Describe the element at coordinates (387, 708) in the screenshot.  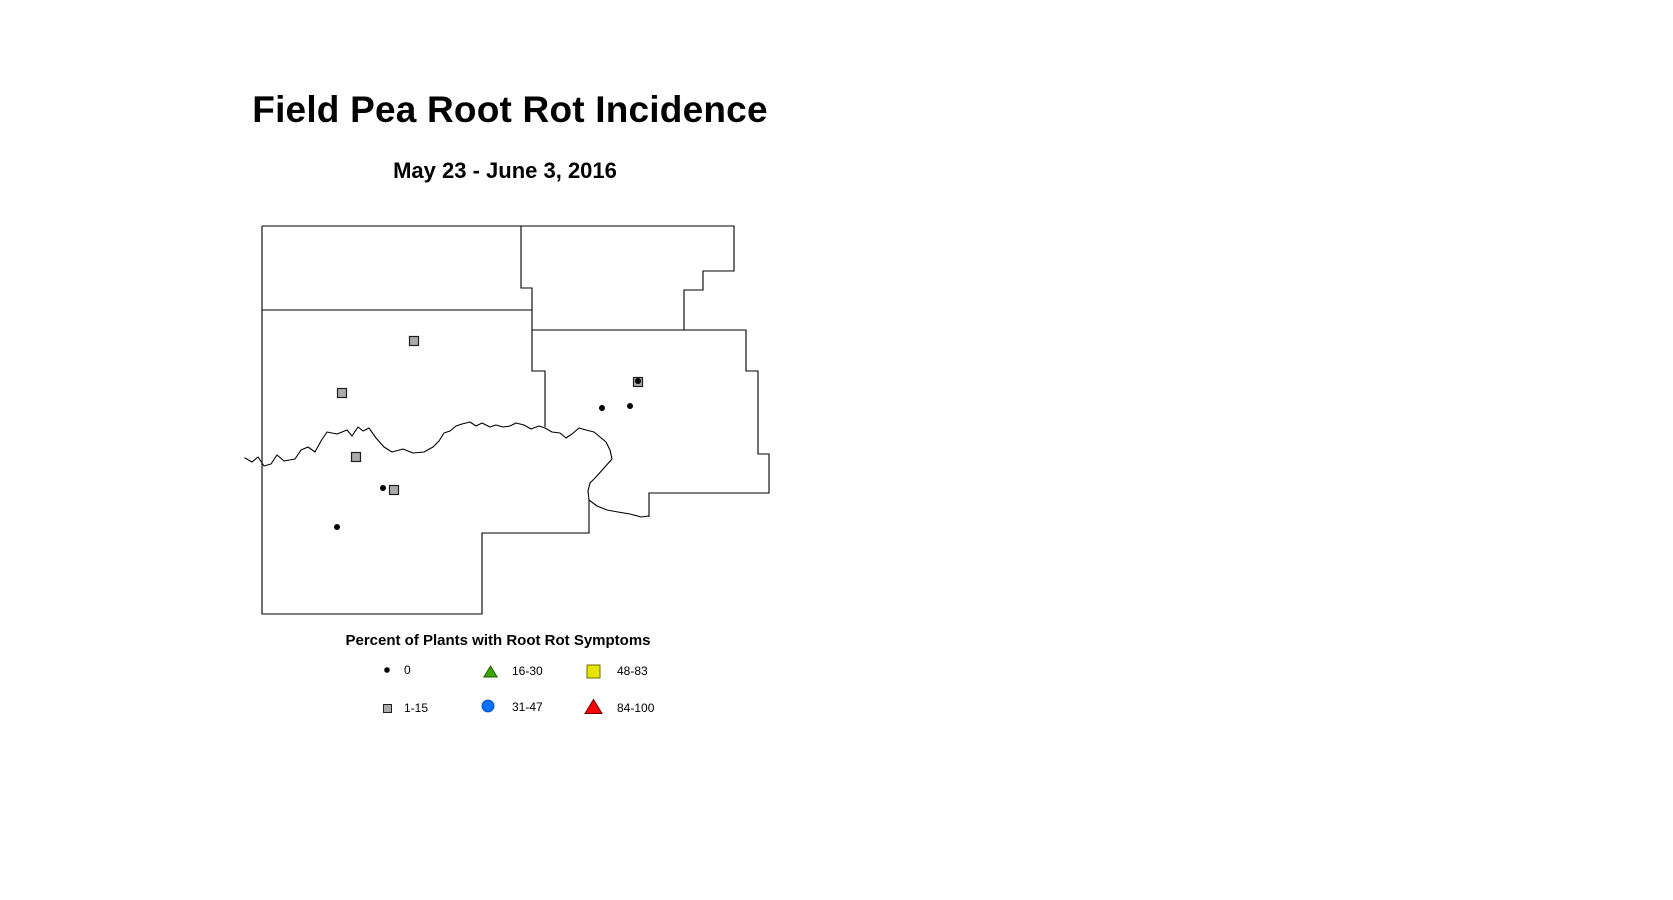
I see `legend-gray-square-icon` at that location.